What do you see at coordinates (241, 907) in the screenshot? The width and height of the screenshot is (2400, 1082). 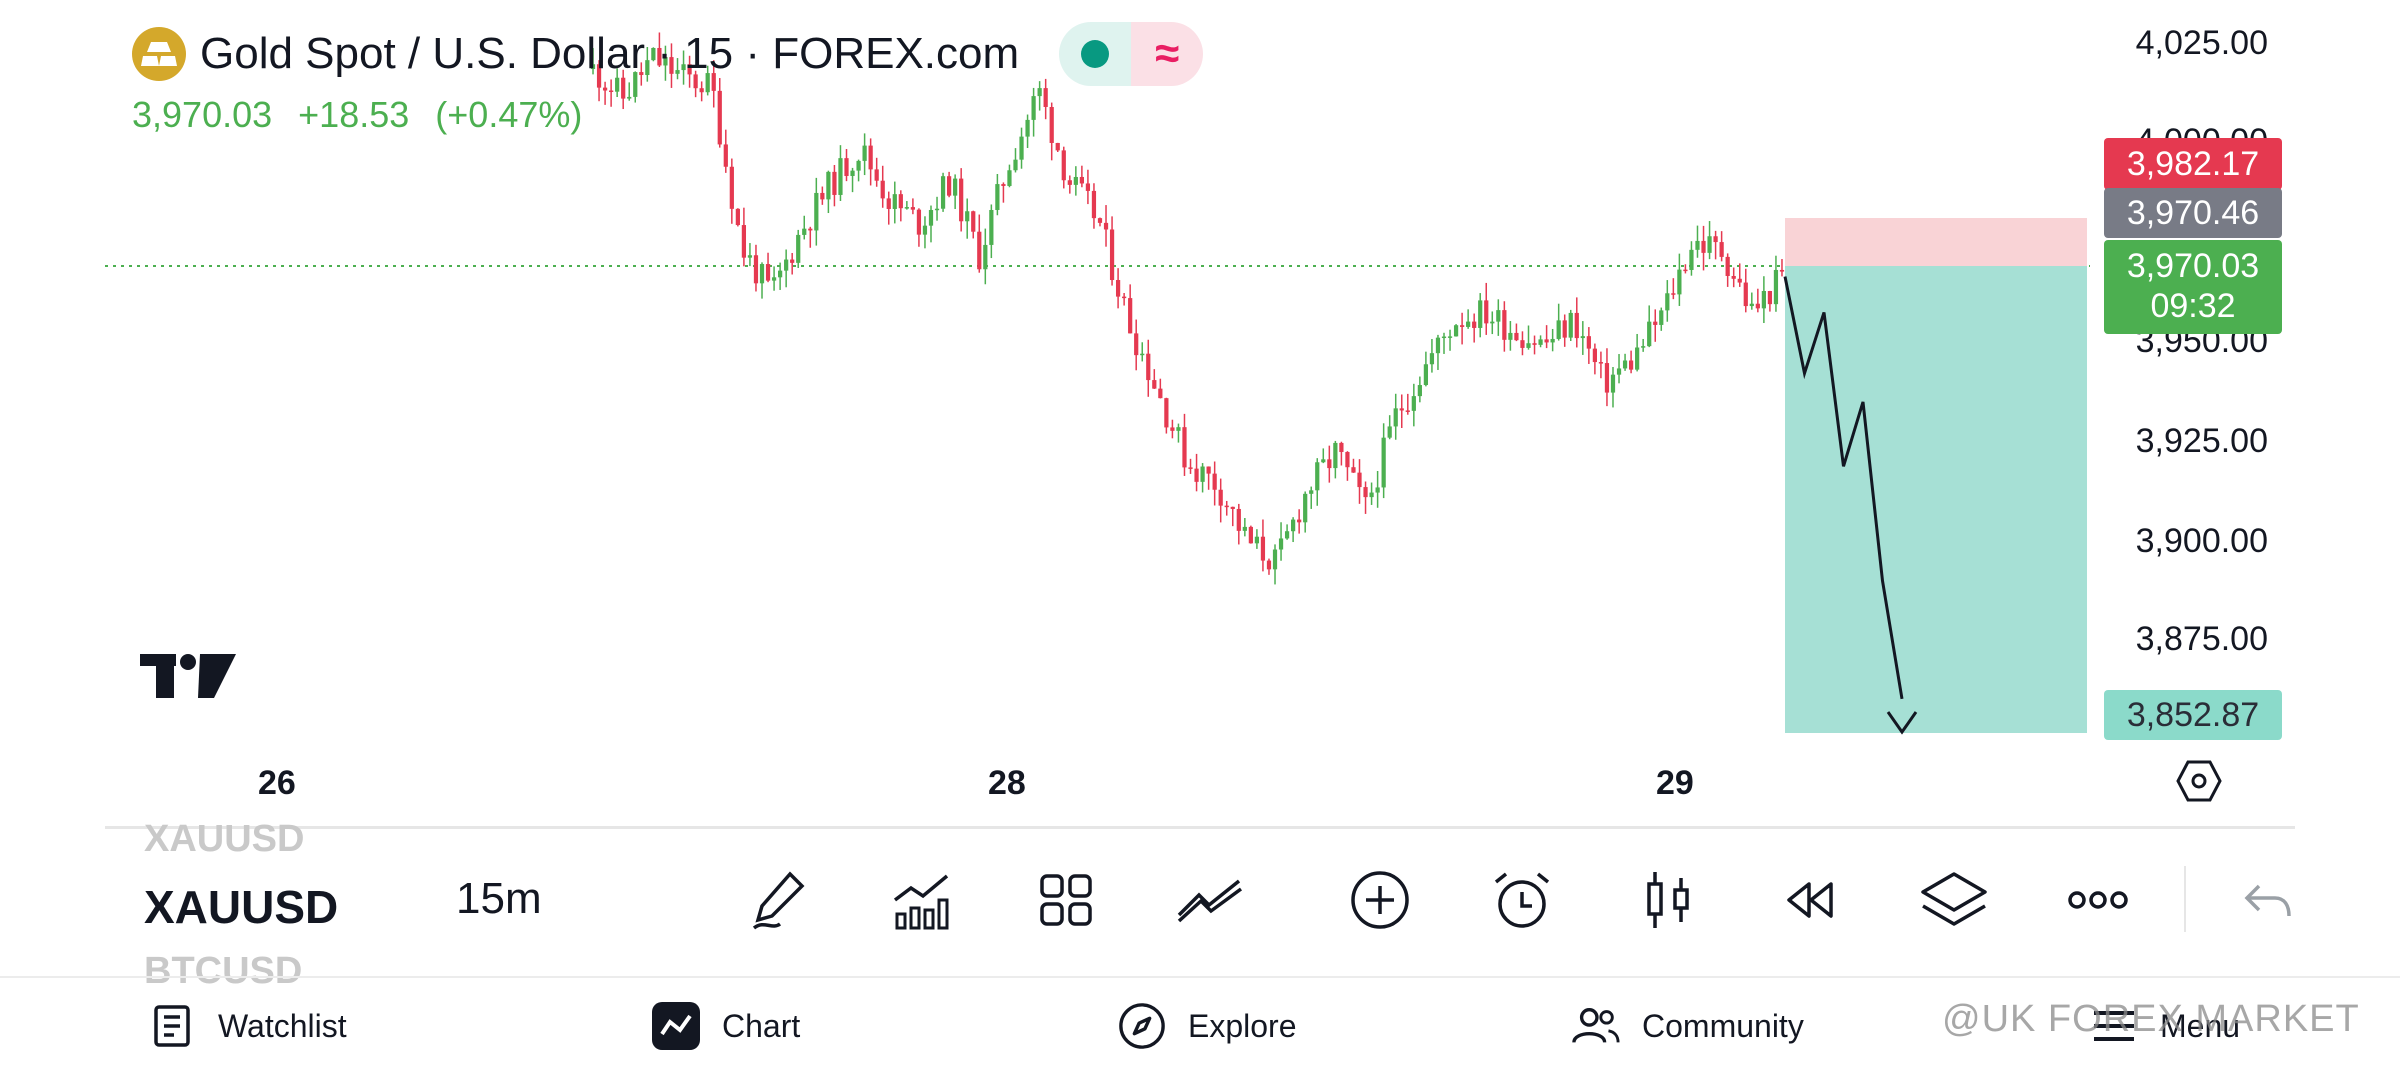 I see `symbol-selector: XAUUSD` at bounding box center [241, 907].